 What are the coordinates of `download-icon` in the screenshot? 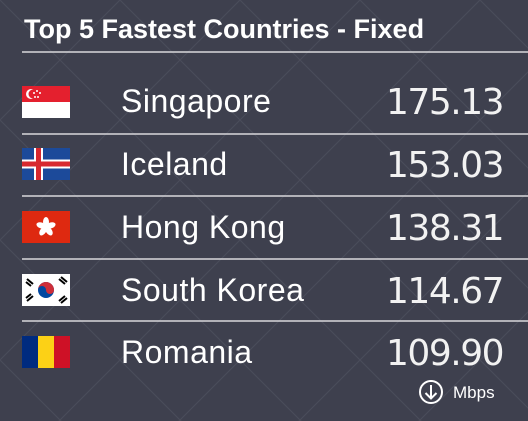 It's located at (431, 392).